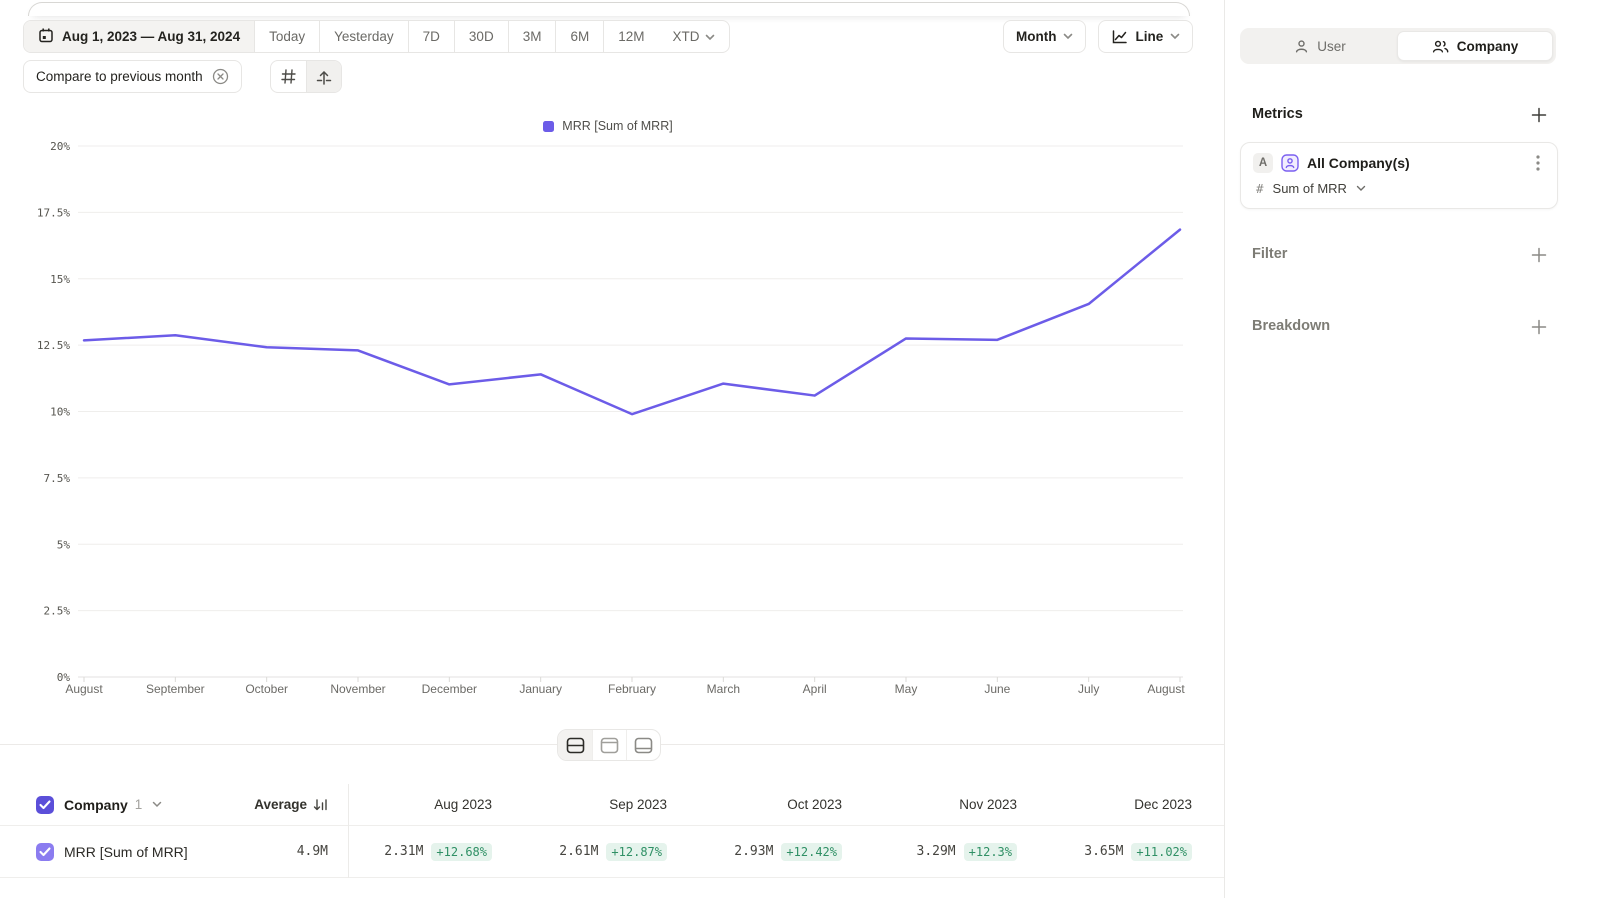 The image size is (1600, 898). Describe the element at coordinates (1045, 36) in the screenshot. I see `granularity-dropdown: Month` at that location.